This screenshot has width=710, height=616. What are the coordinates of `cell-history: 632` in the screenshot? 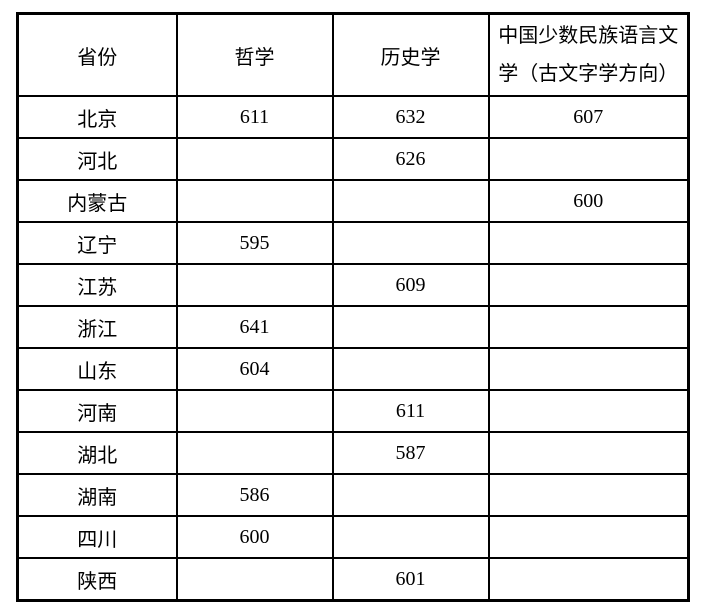 It's located at (410, 117).